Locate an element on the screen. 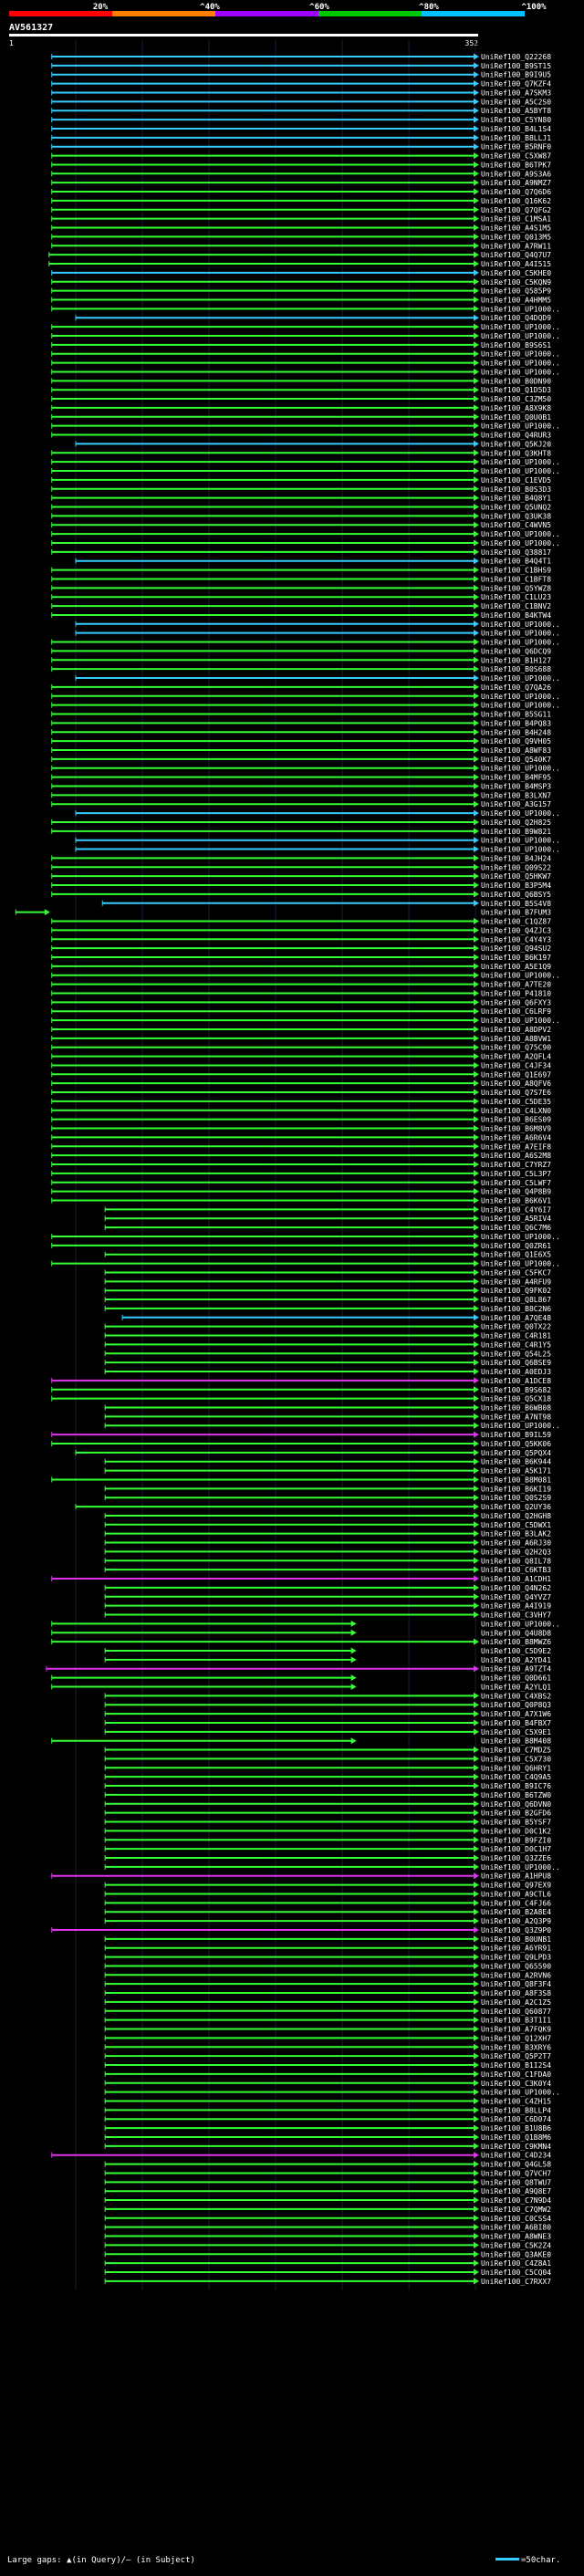 The image size is (584, 2576). hit-label: UniRef100_A2C1Z5 is located at coordinates (516, 2002).